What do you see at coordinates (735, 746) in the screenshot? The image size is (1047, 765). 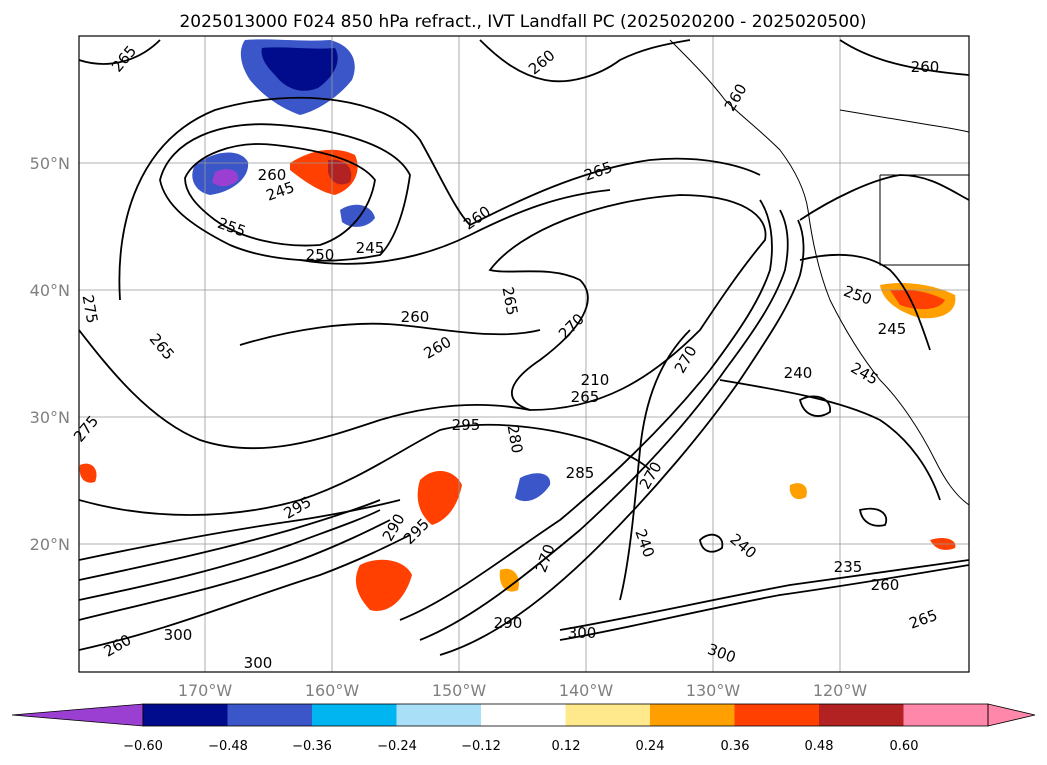 I see `colorbar-tick-label: 0.36` at bounding box center [735, 746].